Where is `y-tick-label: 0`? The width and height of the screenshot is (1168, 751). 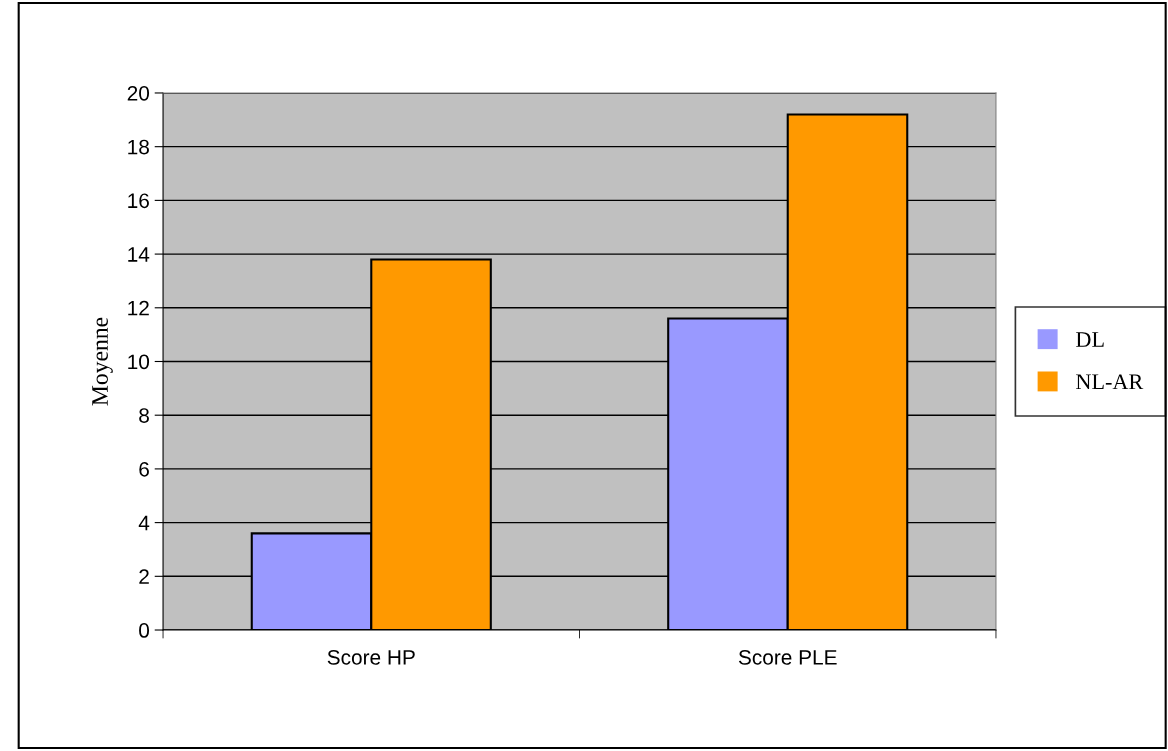 y-tick-label: 0 is located at coordinates (144, 630).